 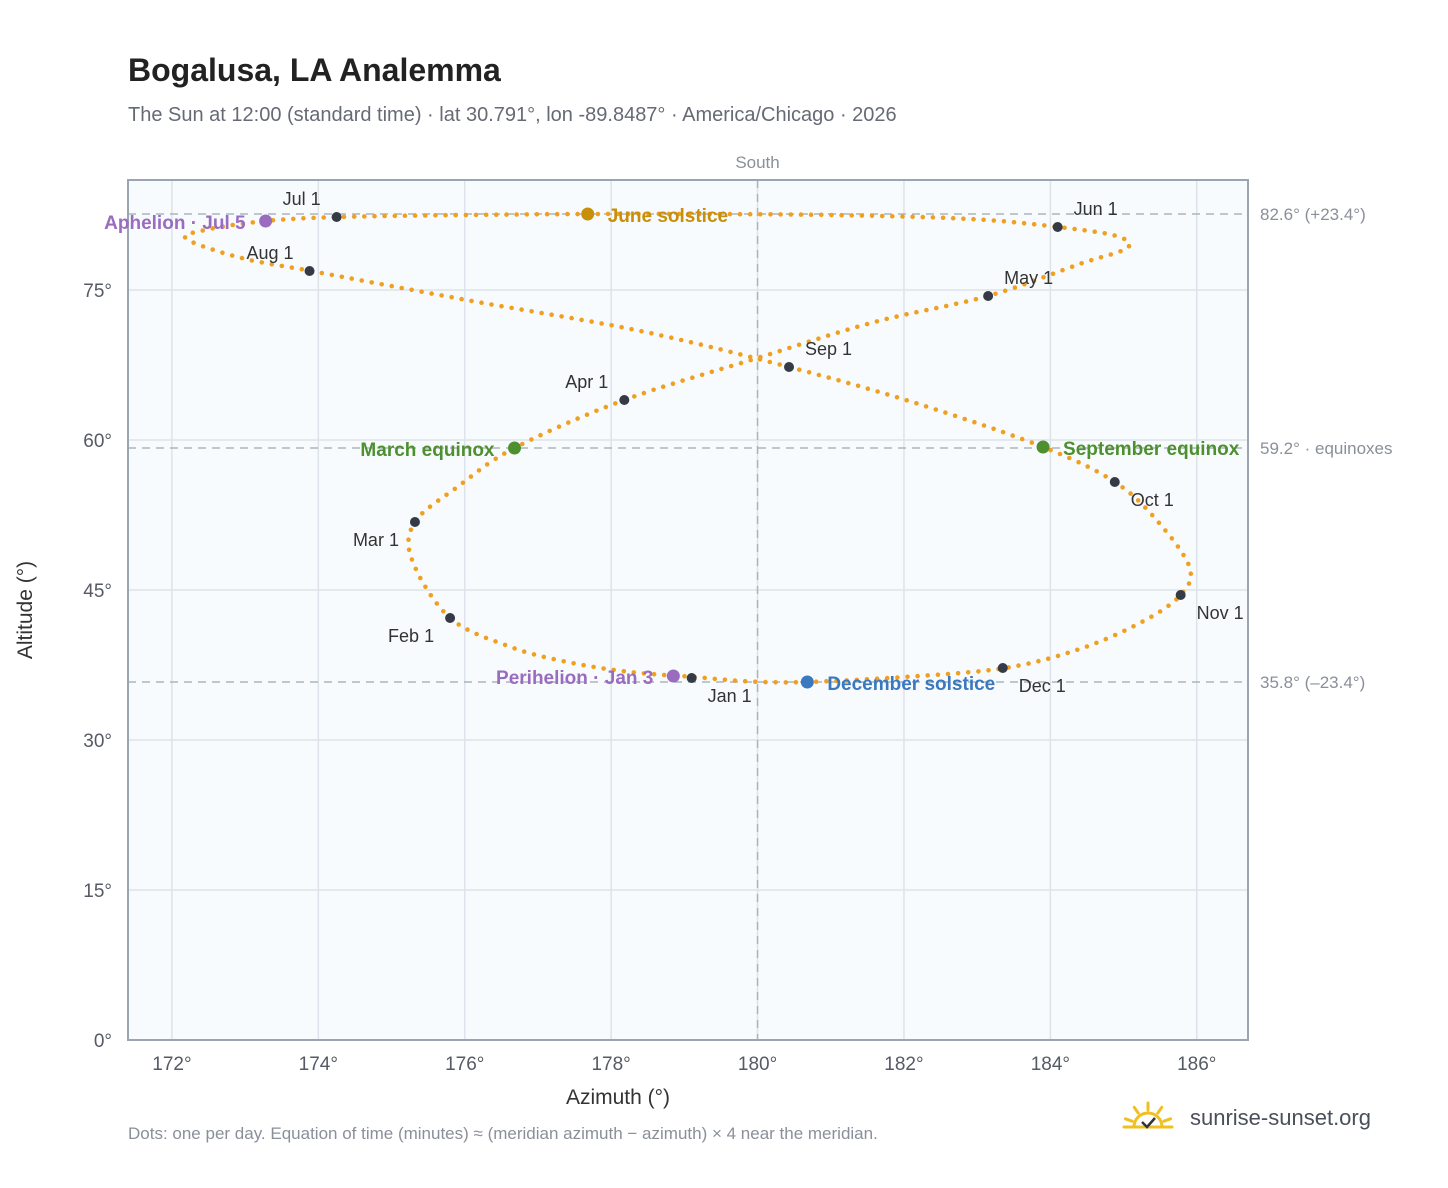 I want to click on x-tick-label: 176°, so click(x=464, y=1064).